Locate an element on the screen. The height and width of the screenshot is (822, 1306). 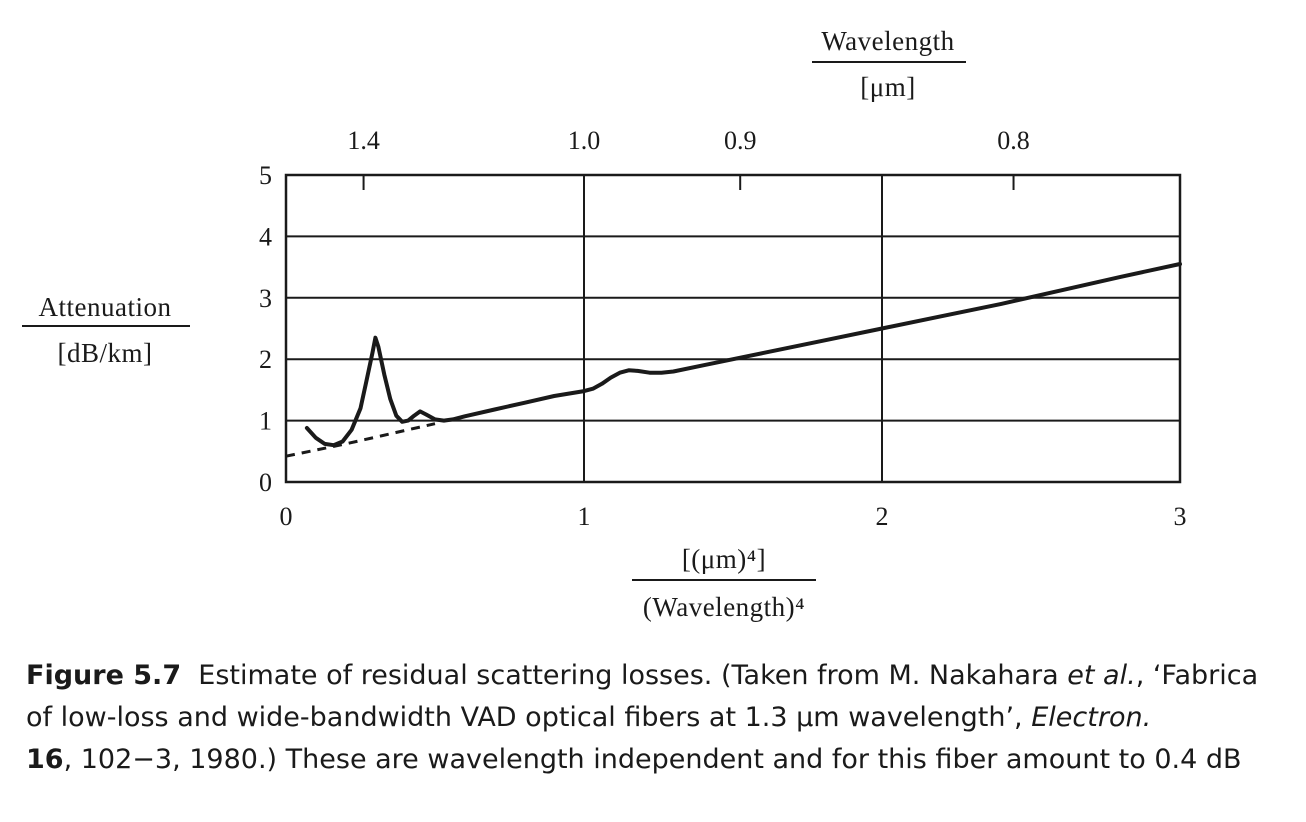
x-axis-label-denominator: (Wavelength)⁴ is located at coordinates (724, 607).